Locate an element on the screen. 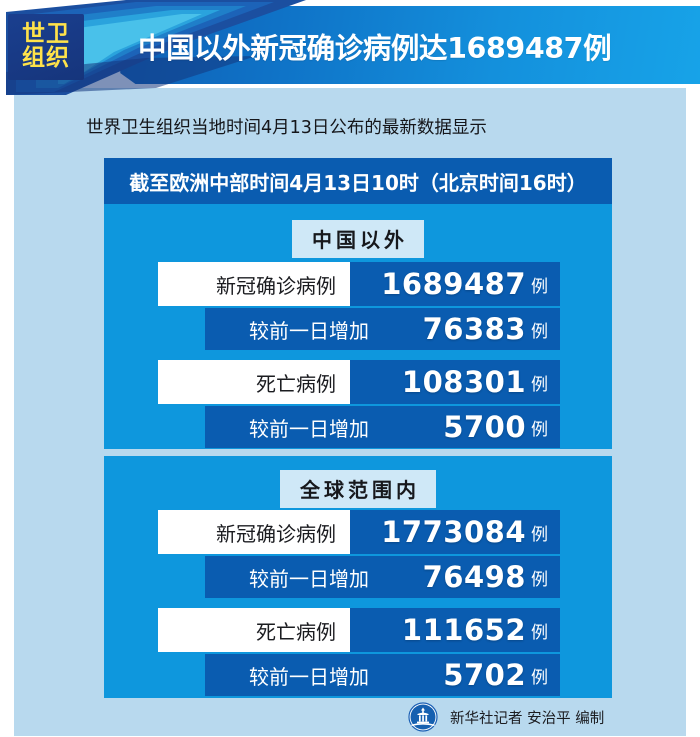 The image size is (700, 737). stat-row-deaths-daily: 较前一日增加 5702 例 is located at coordinates (382, 675).